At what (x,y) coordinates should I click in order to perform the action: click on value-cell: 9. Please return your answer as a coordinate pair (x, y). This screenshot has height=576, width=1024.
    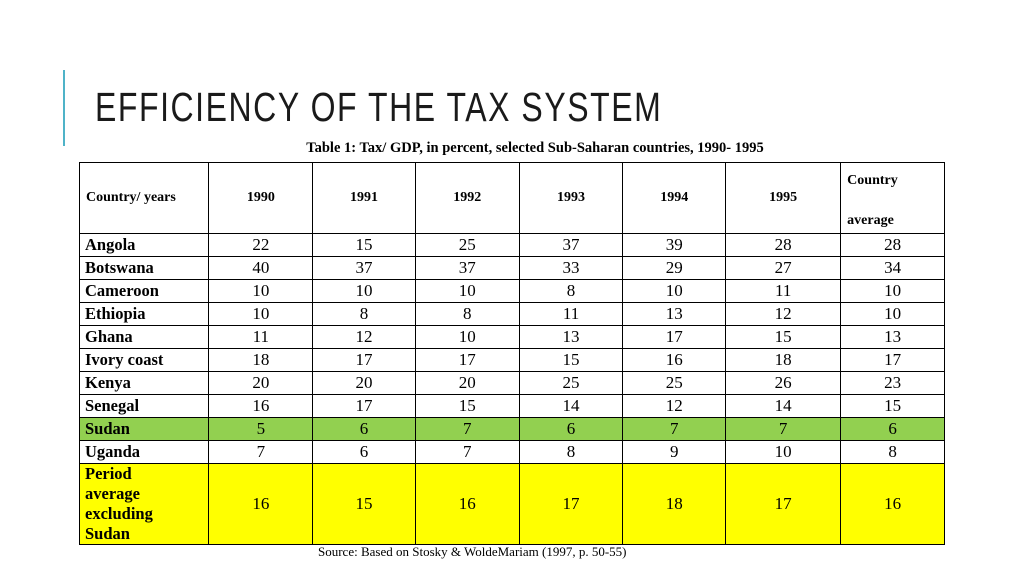
    Looking at the image, I should click on (674, 452).